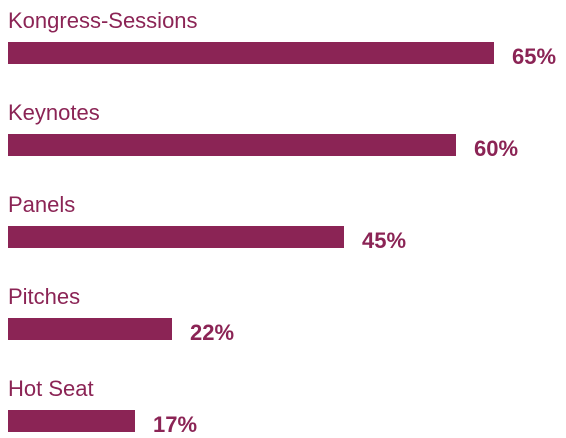 This screenshot has width=566, height=438. I want to click on data-label: 60%, so click(496, 148).